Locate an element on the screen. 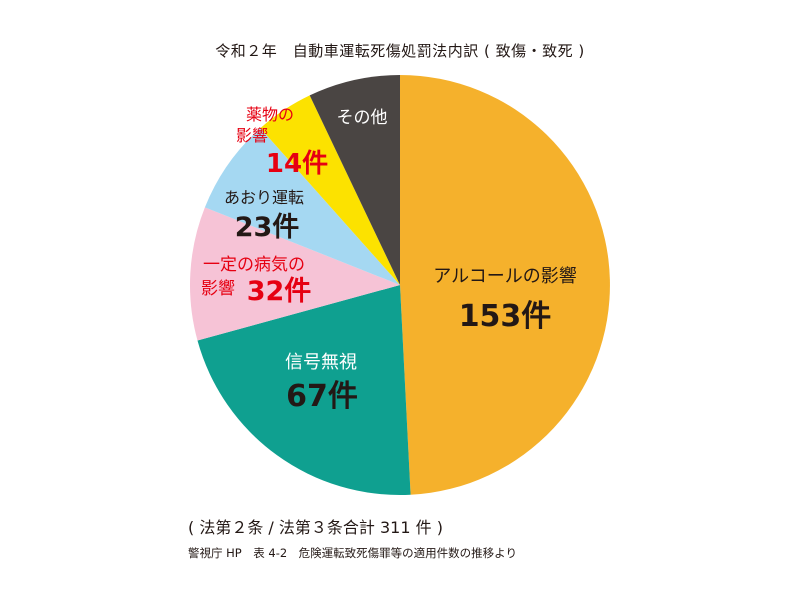  slice-label: 一定の病気の is located at coordinates (254, 265).